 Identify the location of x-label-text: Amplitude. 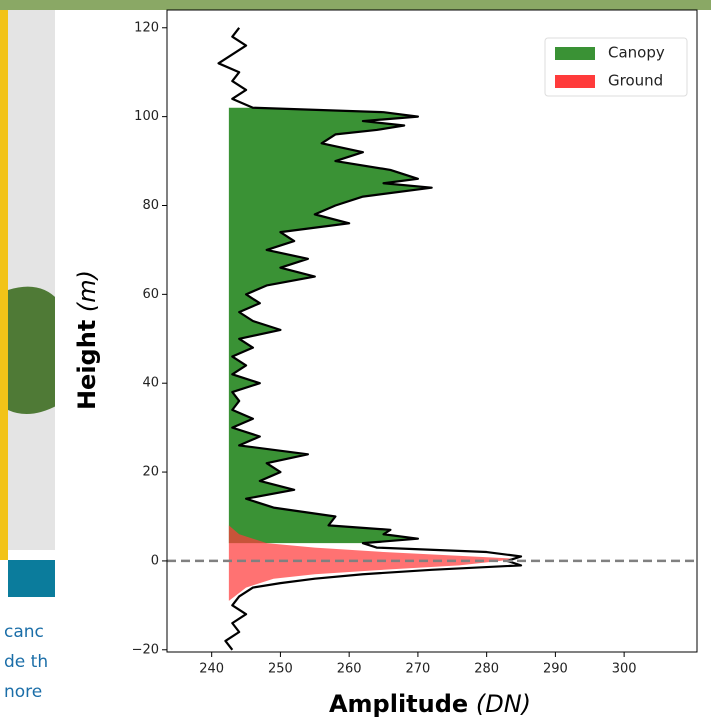
(398, 704).